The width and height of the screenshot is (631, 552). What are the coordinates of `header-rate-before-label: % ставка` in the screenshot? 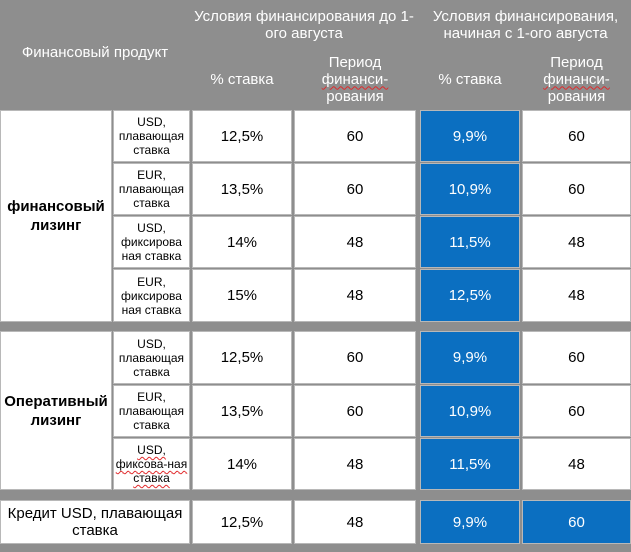 It's located at (242, 79).